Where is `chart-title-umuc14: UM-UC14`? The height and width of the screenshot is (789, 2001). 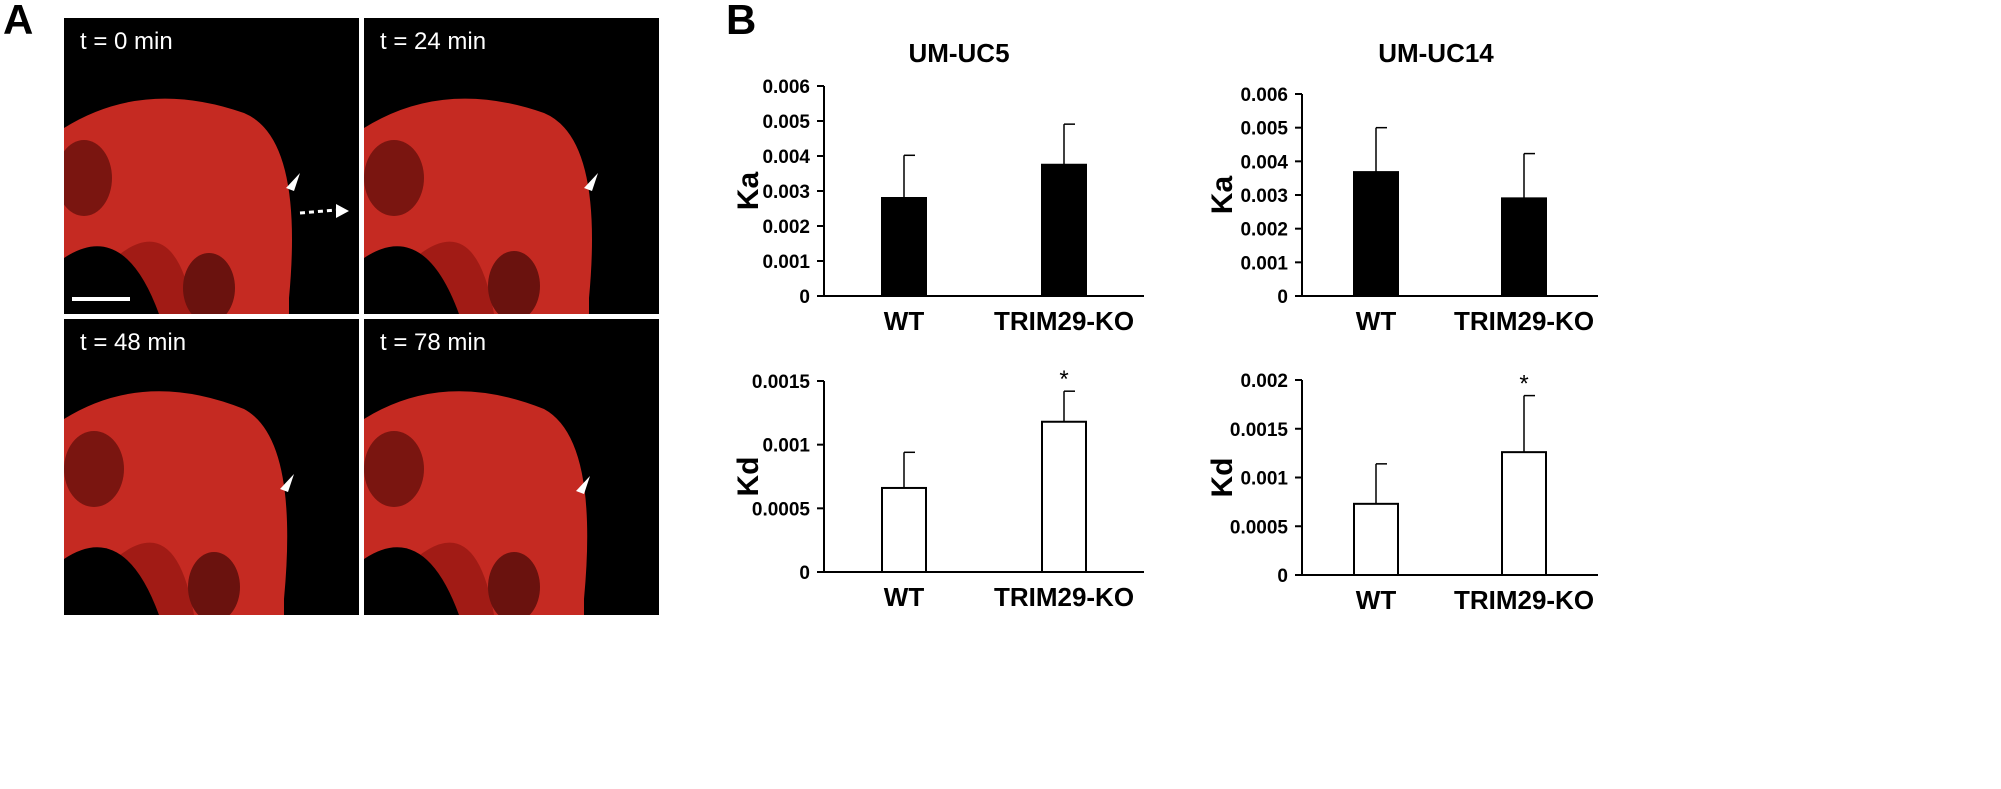
chart-title-umuc14: UM-UC14 is located at coordinates (1436, 53).